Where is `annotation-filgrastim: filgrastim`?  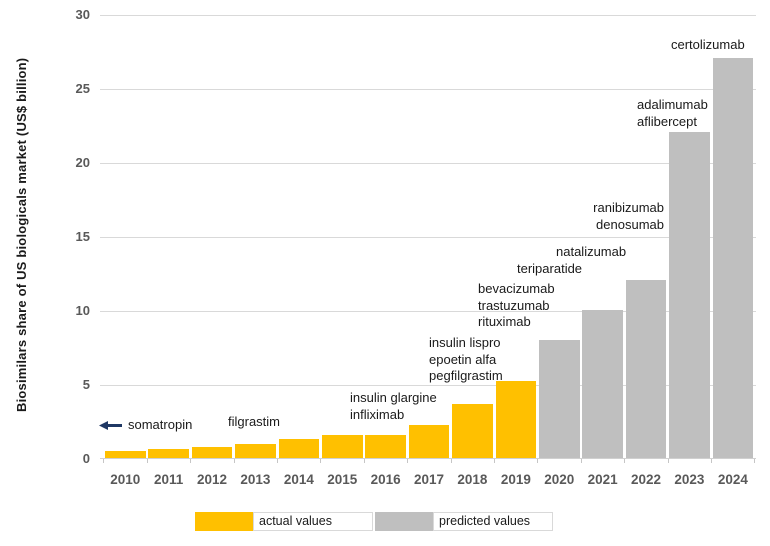
annotation-filgrastim: filgrastim is located at coordinates (254, 422).